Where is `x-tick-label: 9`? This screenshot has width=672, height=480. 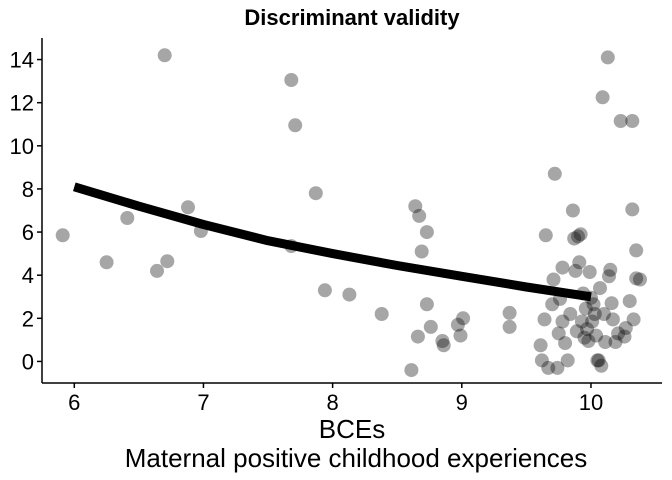
x-tick-label: 9 is located at coordinates (462, 402).